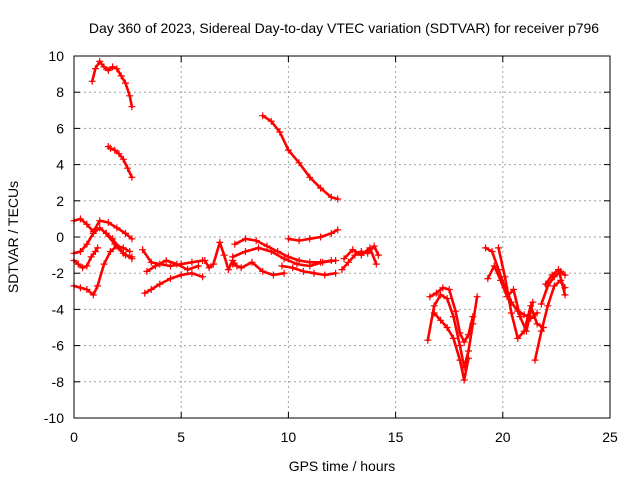 Image resolution: width=640 pixels, height=480 pixels. I want to click on series-arc-mid-hump, so click(313, 235).